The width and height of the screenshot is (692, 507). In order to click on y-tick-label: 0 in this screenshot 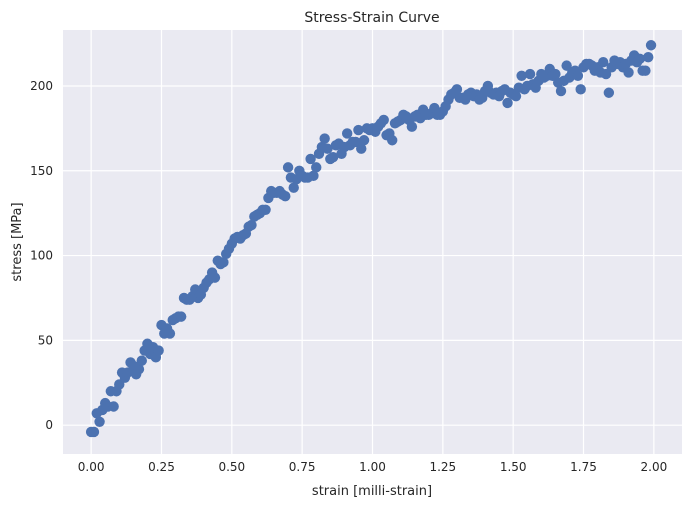, I will do `click(49, 425)`.